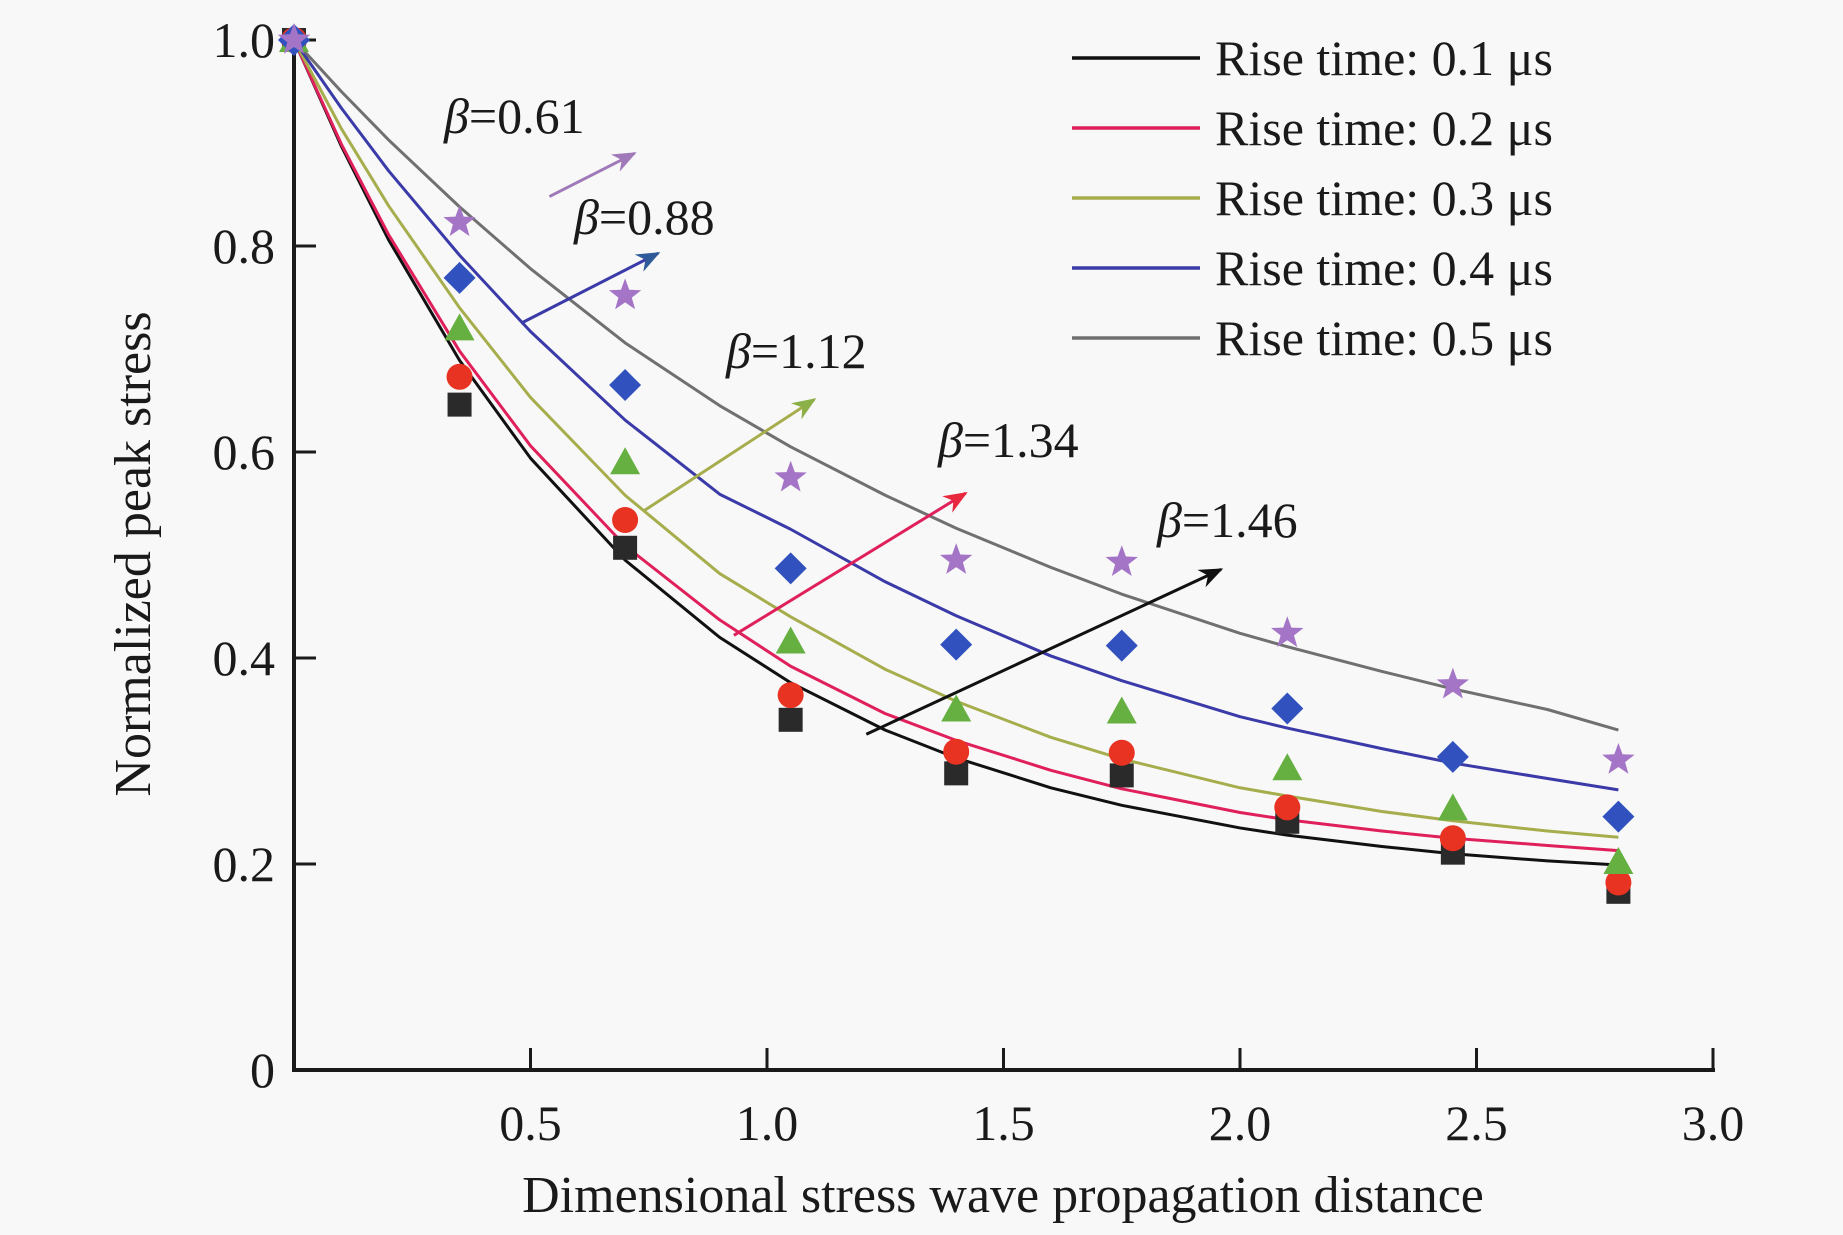 This screenshot has height=1235, width=1843. What do you see at coordinates (1384, 128) in the screenshot?
I see `legend-label: Rise time: 0.2 μs` at bounding box center [1384, 128].